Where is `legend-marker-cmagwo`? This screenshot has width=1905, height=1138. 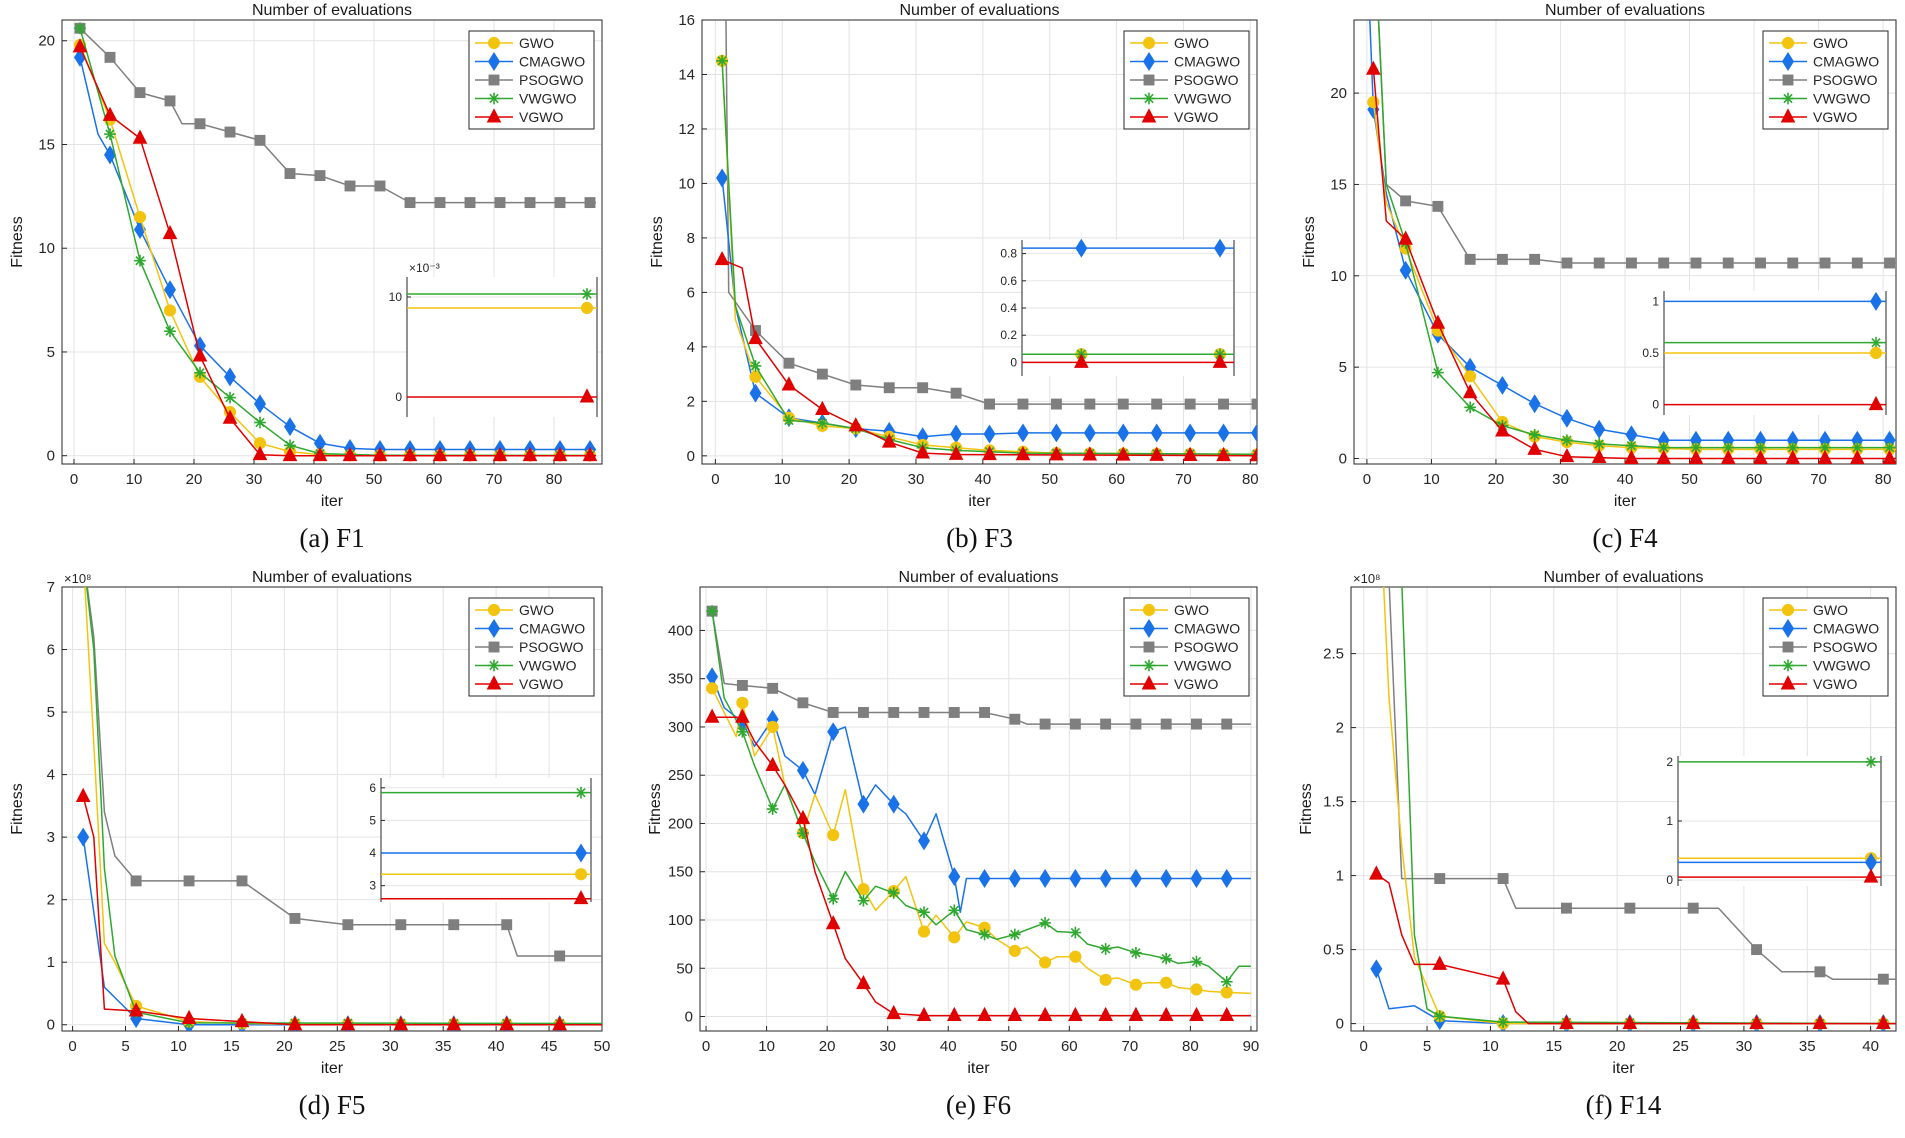 legend-marker-cmagwo is located at coordinates (494, 61).